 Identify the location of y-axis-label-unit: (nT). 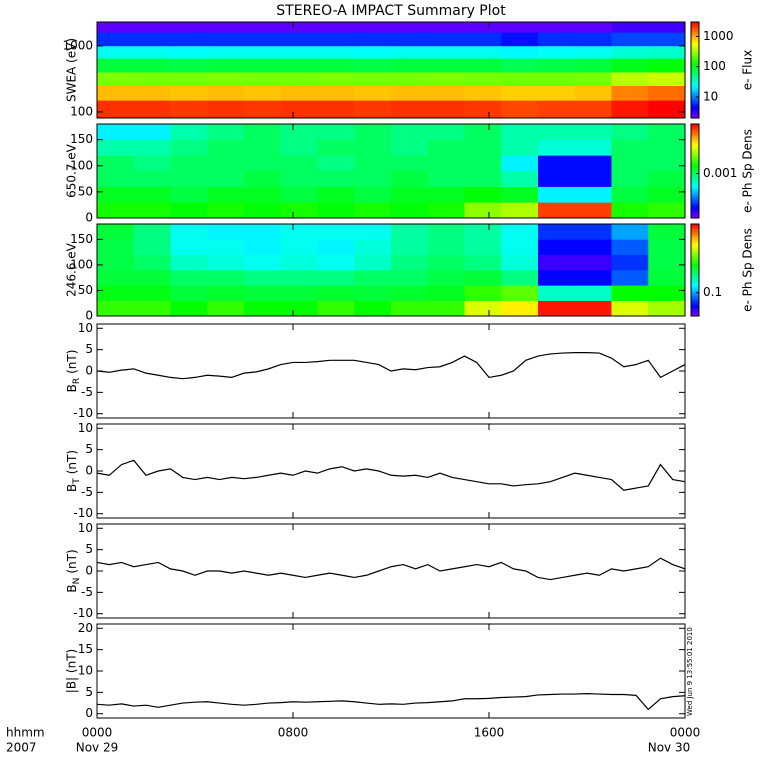
(72, 362).